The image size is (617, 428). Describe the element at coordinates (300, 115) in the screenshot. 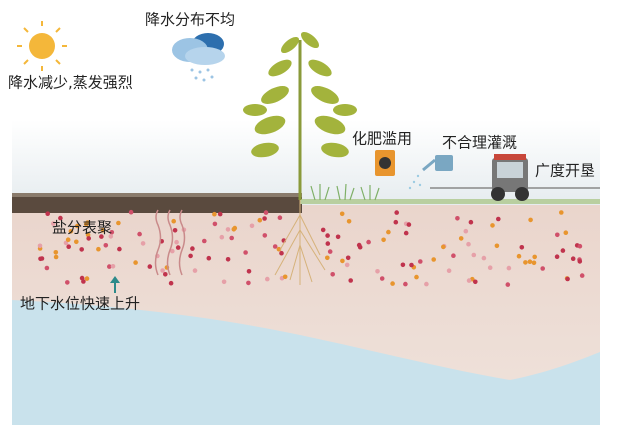

I see `plant` at that location.